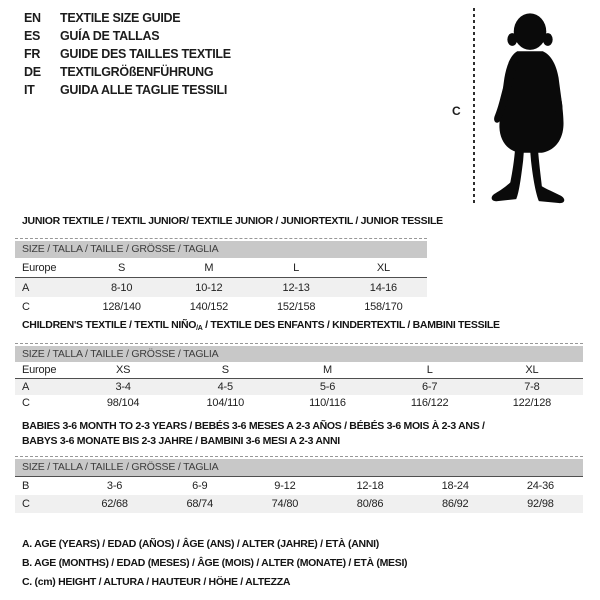  Describe the element at coordinates (123, 387) in the screenshot. I see `table-cell: 3-4` at that location.